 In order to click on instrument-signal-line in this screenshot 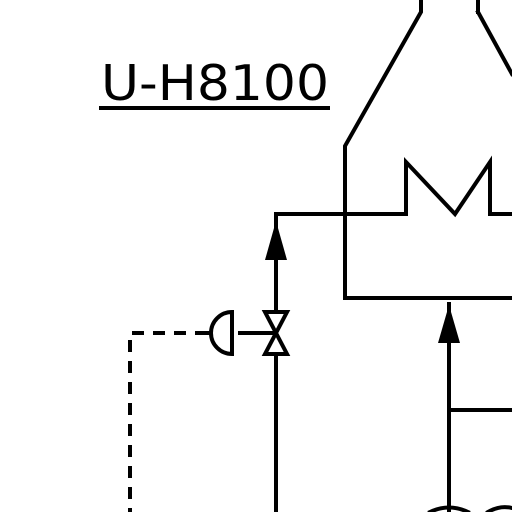, I will do `click(157, 421)`.